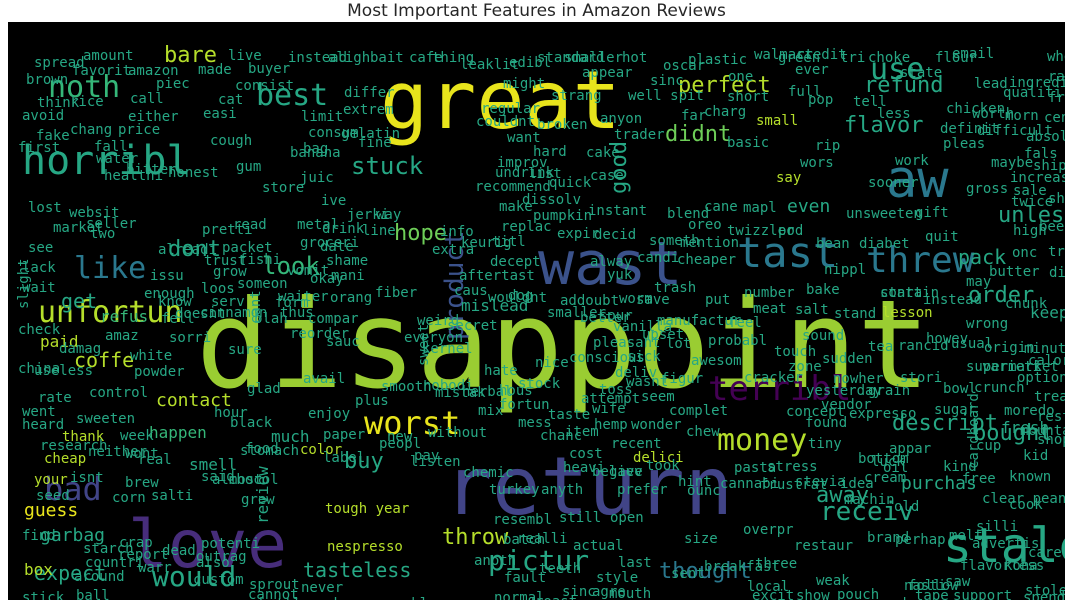 The width and height of the screenshot is (1073, 610). I want to click on cloud-word: pouch, so click(858, 593).